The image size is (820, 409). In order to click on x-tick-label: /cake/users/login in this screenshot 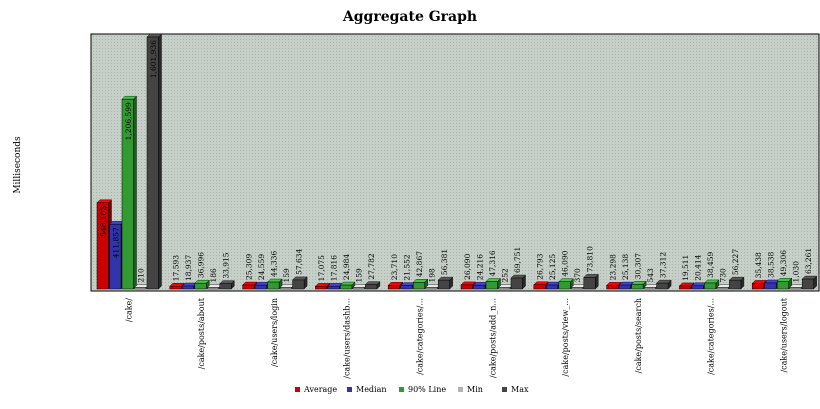, I will do `click(274, 332)`.